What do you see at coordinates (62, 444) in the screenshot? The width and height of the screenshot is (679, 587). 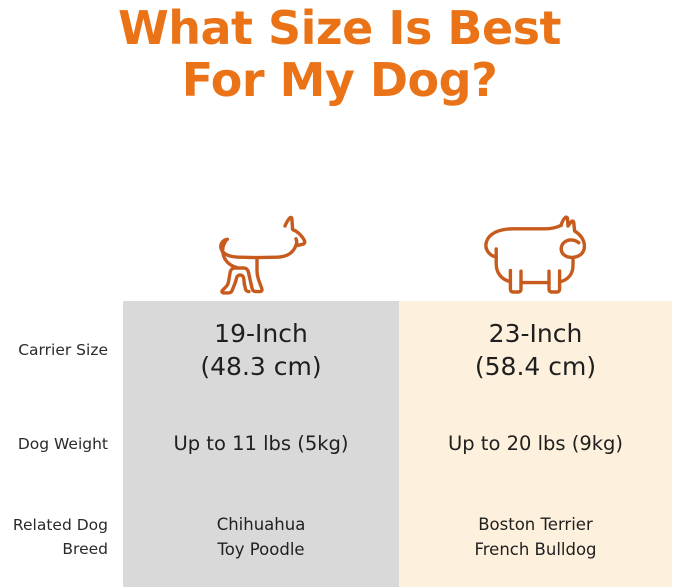 I see `row-label-dog-weight-text: Dog Weight` at bounding box center [62, 444].